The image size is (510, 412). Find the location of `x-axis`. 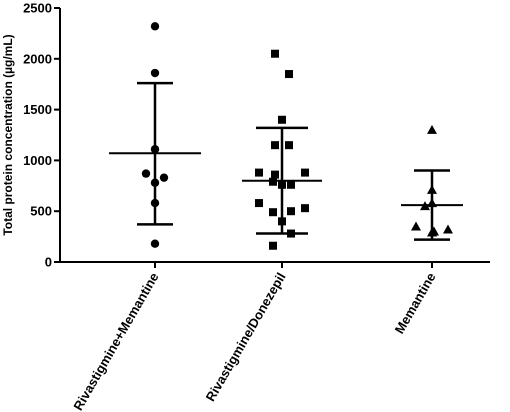

x-axis is located at coordinates (275, 264).